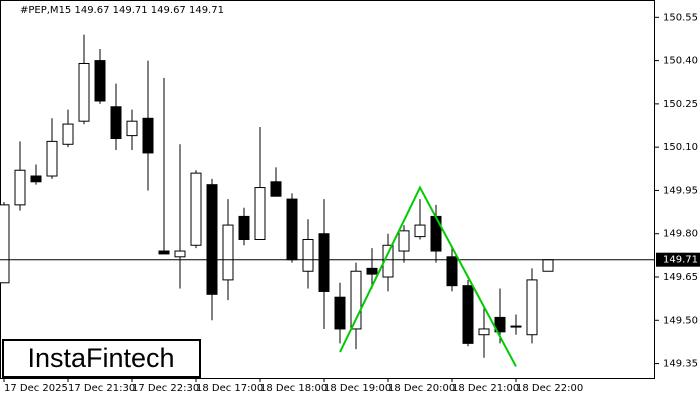 The height and width of the screenshot is (400, 700). What do you see at coordinates (229, 388) in the screenshot?
I see `x-tick-label: 18 Dec 17:00` at bounding box center [229, 388].